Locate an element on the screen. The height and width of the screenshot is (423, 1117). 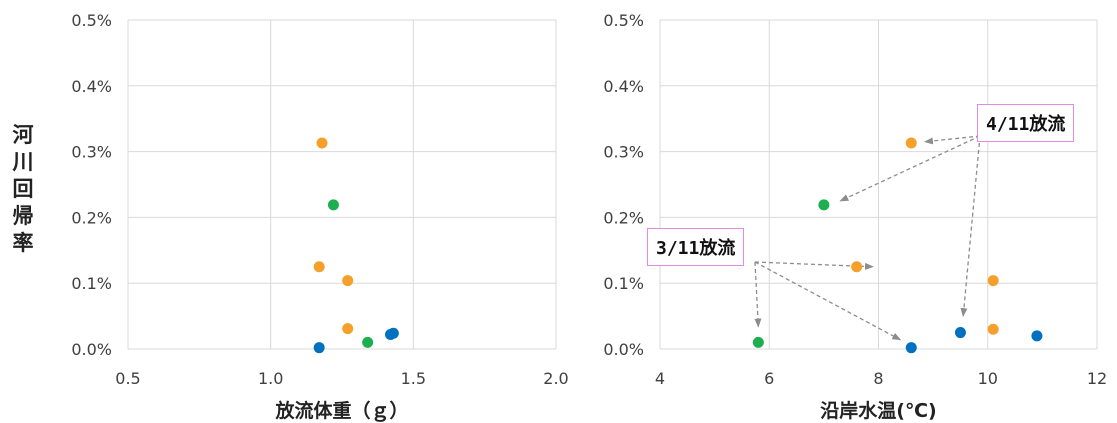
x-tick-label: 6 is located at coordinates (769, 378).